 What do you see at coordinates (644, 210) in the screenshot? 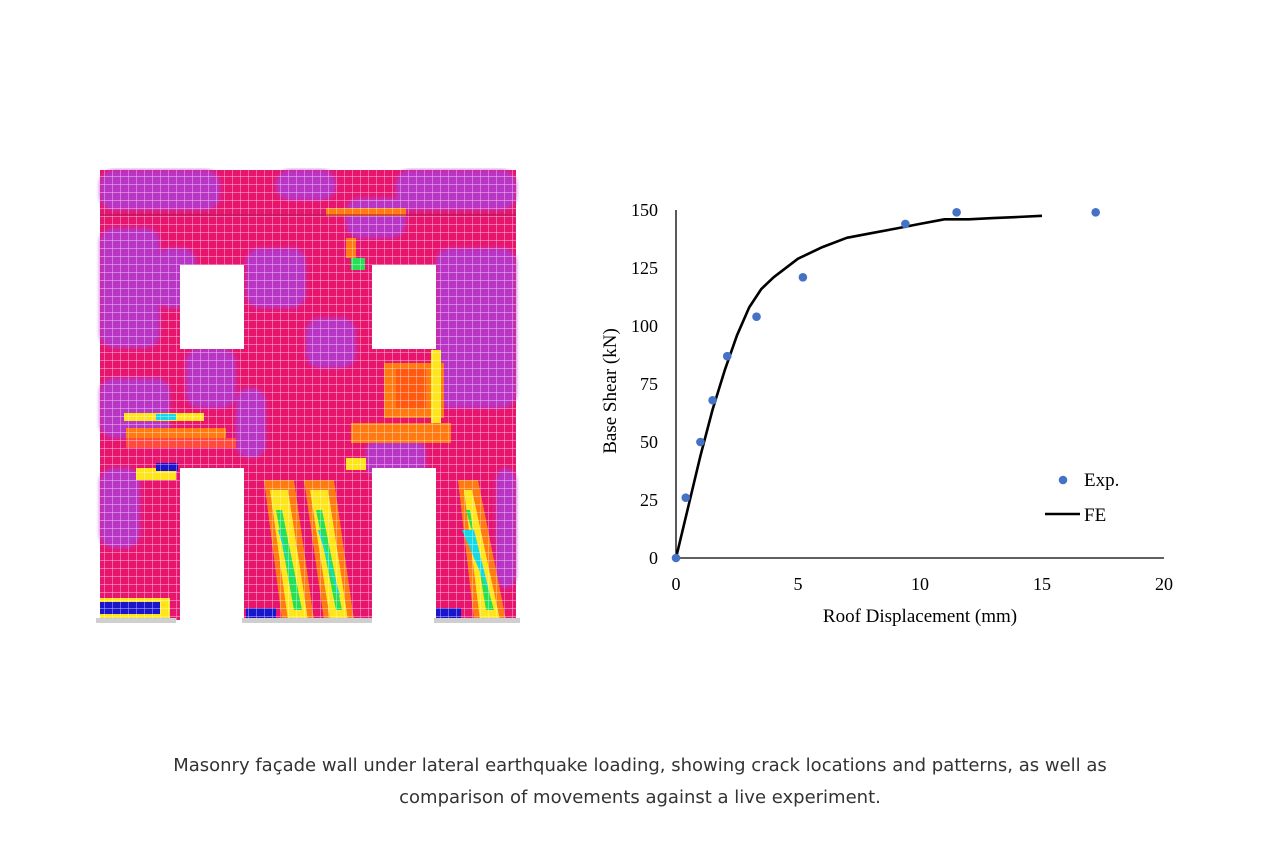
I see `y-tick-label: 150` at bounding box center [644, 210].